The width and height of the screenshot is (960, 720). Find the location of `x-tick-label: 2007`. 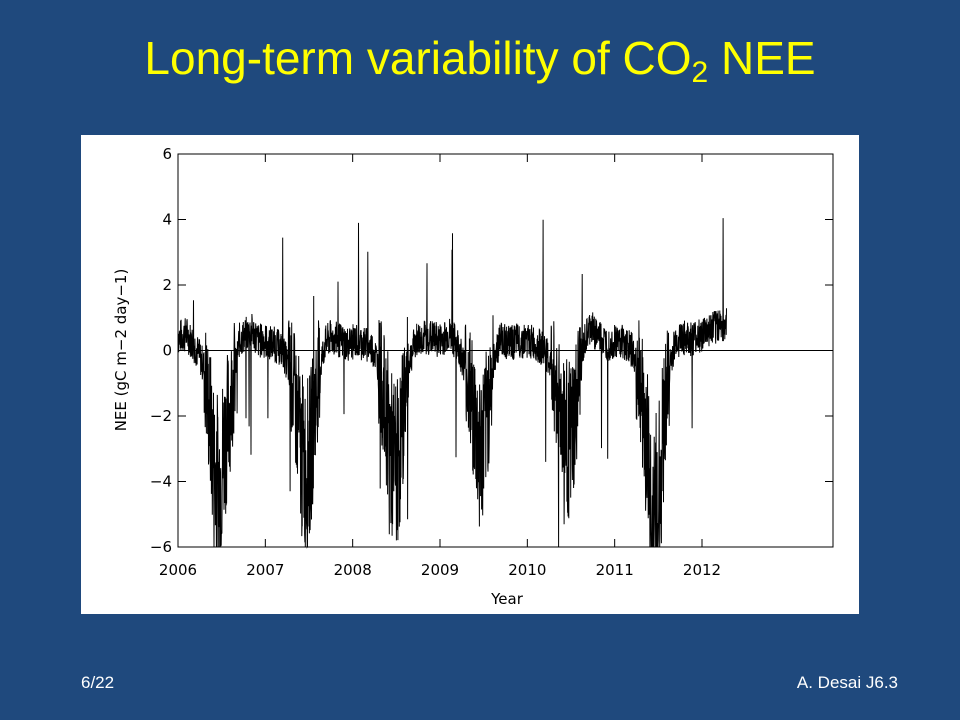

x-tick-label: 2007 is located at coordinates (265, 570).